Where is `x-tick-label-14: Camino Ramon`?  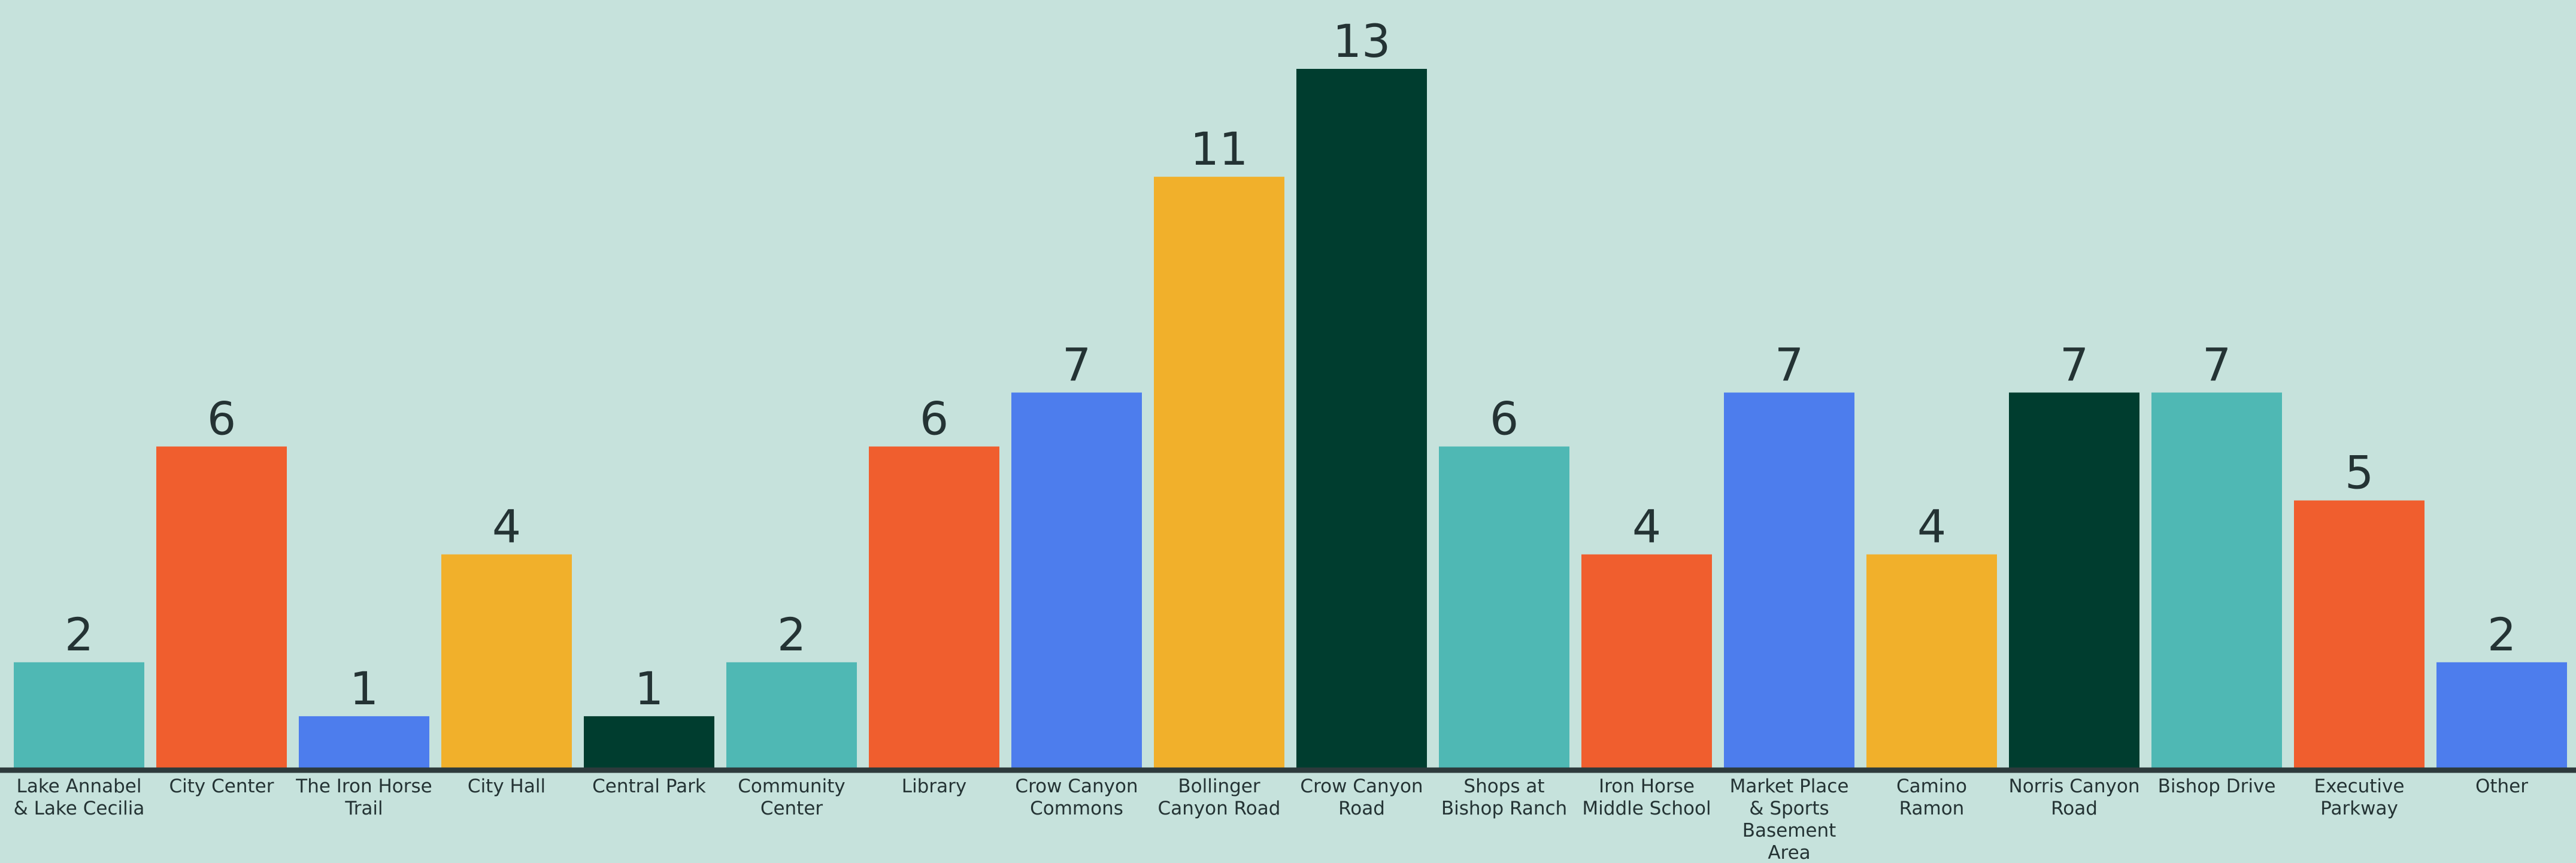
x-tick-label-14: Camino Ramon is located at coordinates (1931, 798).